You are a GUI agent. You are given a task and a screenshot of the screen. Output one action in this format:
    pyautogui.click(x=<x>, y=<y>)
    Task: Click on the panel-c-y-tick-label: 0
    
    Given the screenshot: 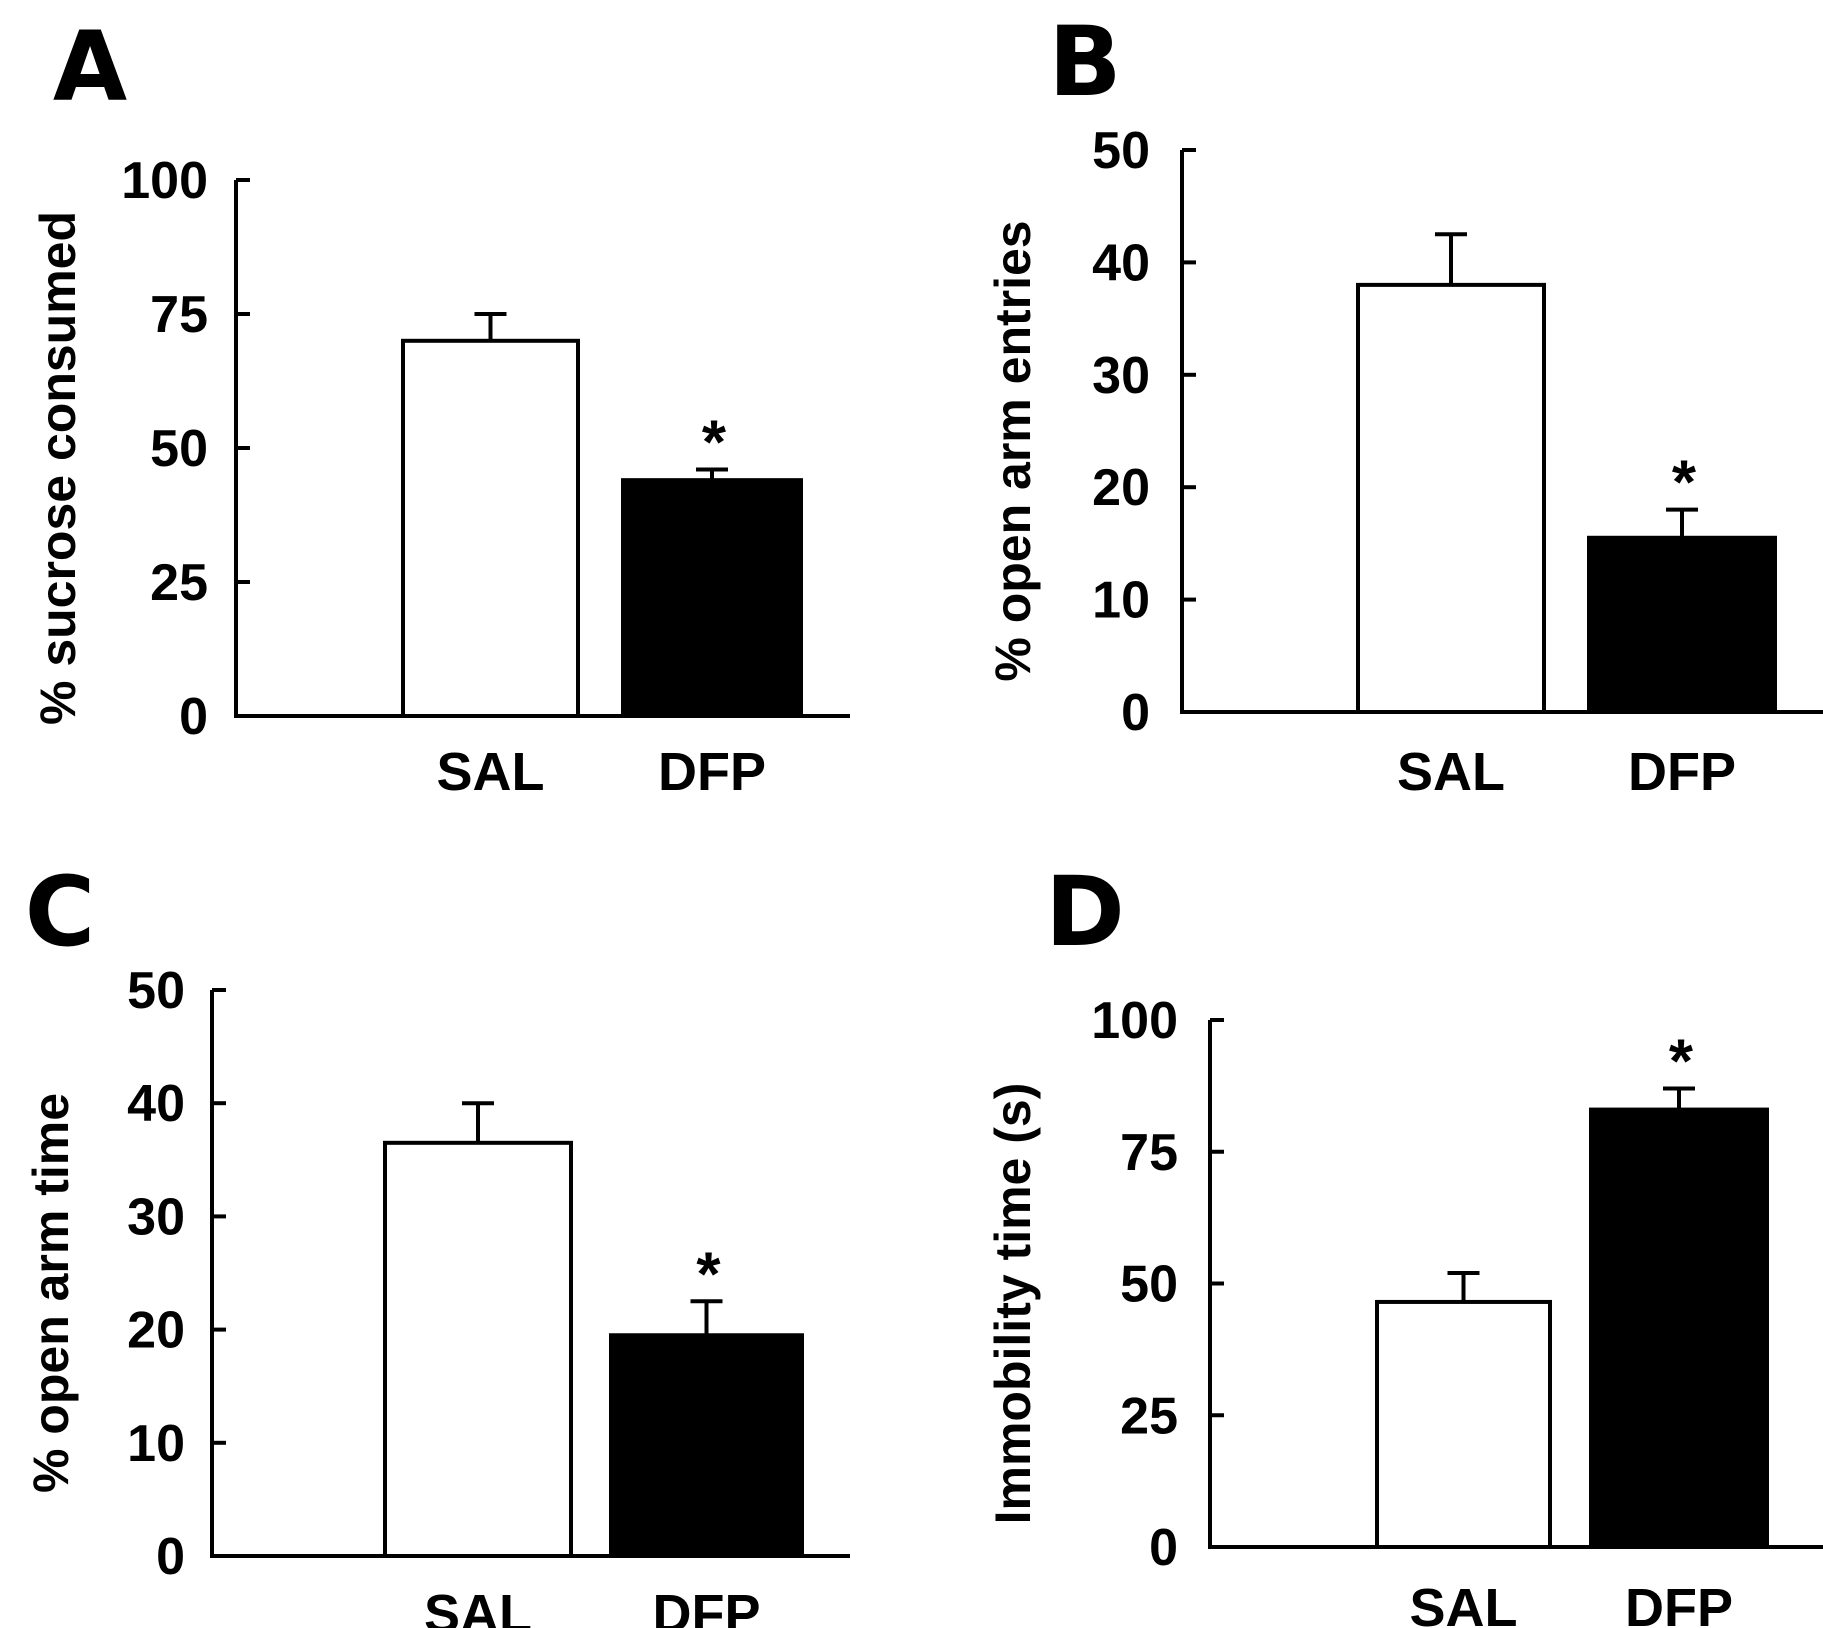 What is the action you would take?
    pyautogui.click(x=170, y=1557)
    